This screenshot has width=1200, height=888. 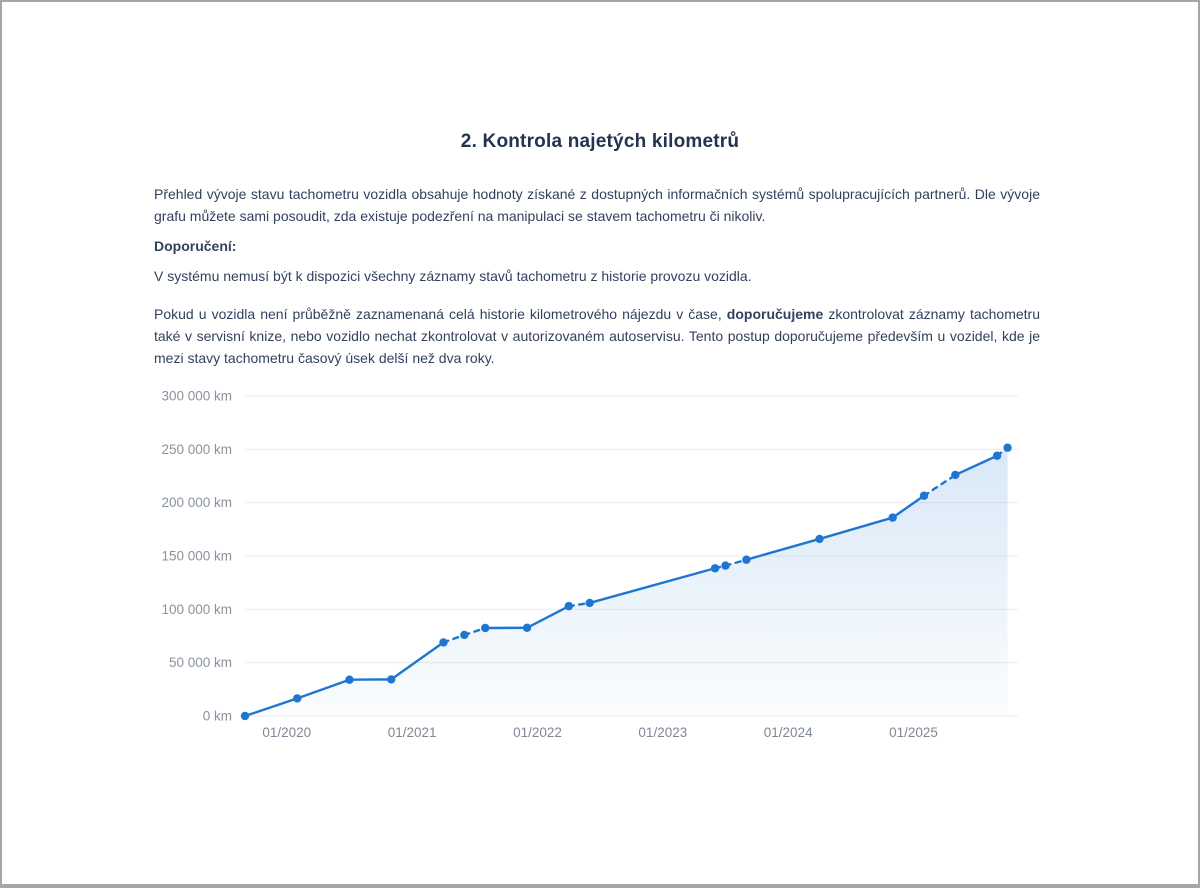 I want to click on x-axis-label: 01/2020, so click(x=286, y=732).